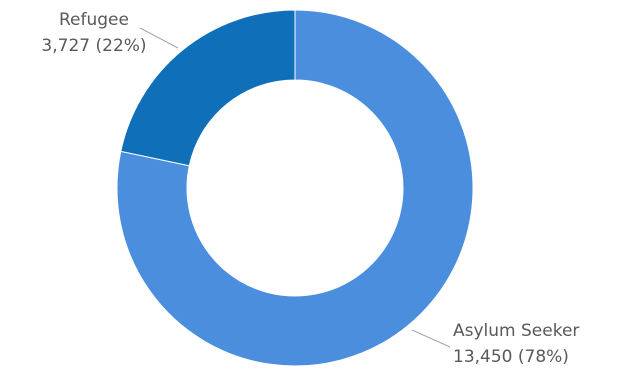 The image size is (617, 370). What do you see at coordinates (93, 46) in the screenshot?
I see `label-refugee-value: 3,727 (22%)` at bounding box center [93, 46].